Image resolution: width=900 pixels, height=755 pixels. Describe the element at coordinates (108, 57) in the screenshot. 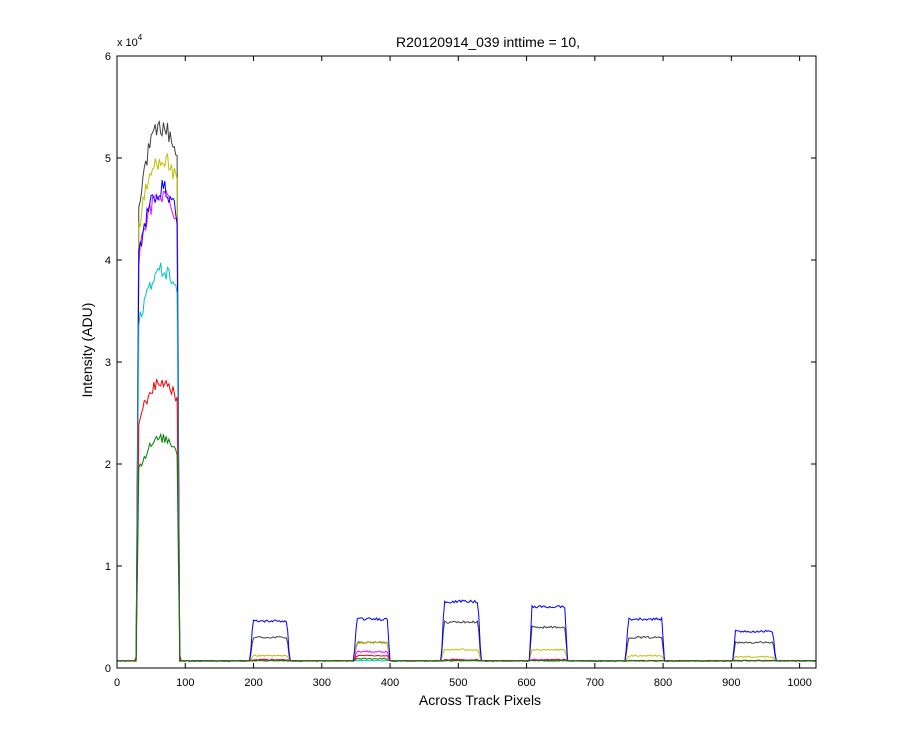

I see `y-tick-label: 6` at that location.